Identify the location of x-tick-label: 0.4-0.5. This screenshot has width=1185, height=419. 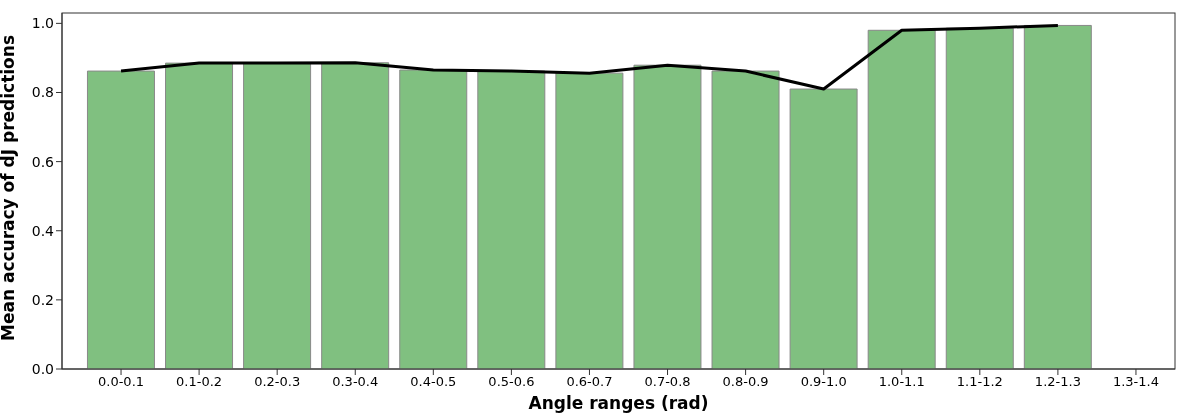
(433, 382).